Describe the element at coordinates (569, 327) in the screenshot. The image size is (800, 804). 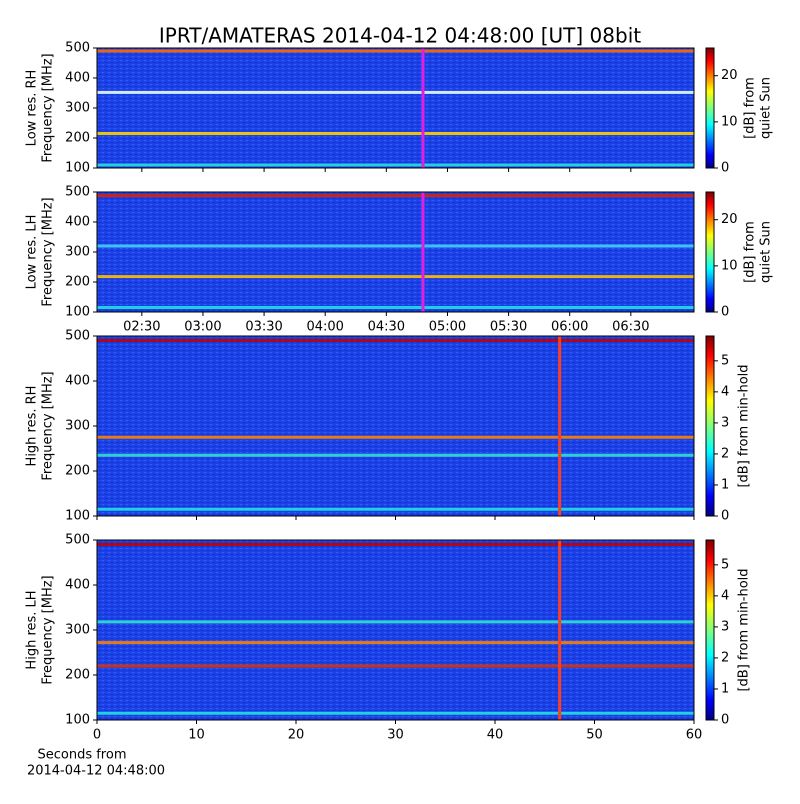
I see `x-tick-label: 06:00` at that location.